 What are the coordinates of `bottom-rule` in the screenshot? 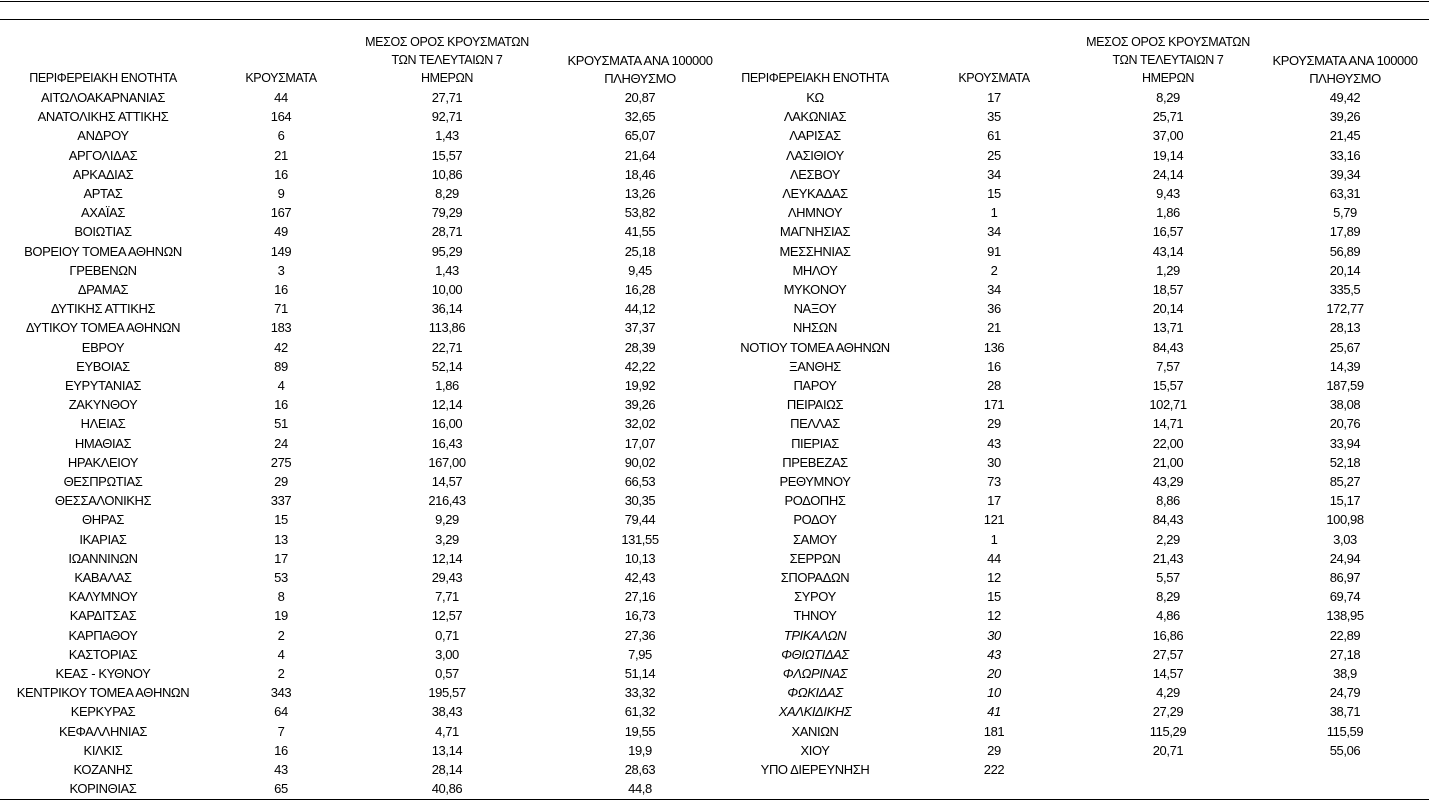 It's located at (714, 799).